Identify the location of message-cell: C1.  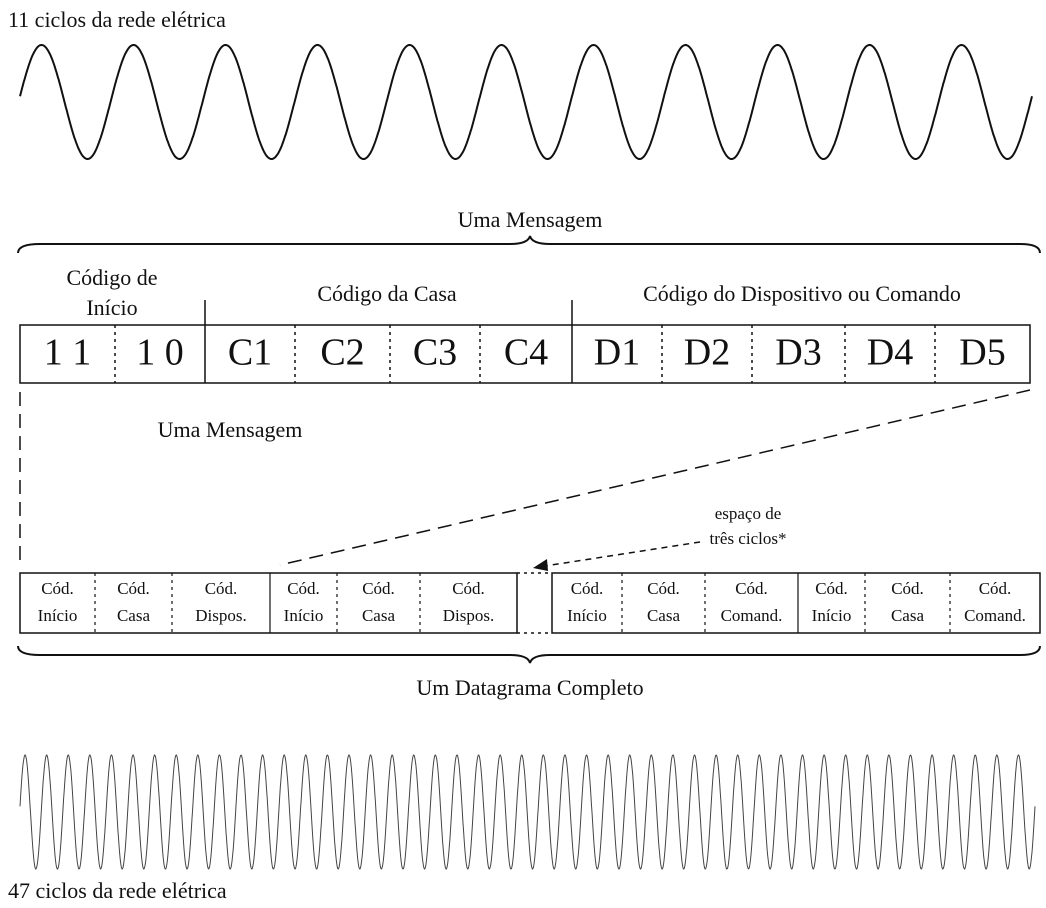
(250, 353).